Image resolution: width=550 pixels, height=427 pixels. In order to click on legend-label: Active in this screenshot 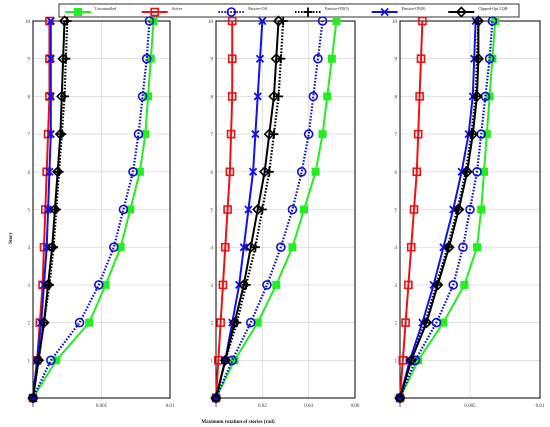, I will do `click(177, 8)`.